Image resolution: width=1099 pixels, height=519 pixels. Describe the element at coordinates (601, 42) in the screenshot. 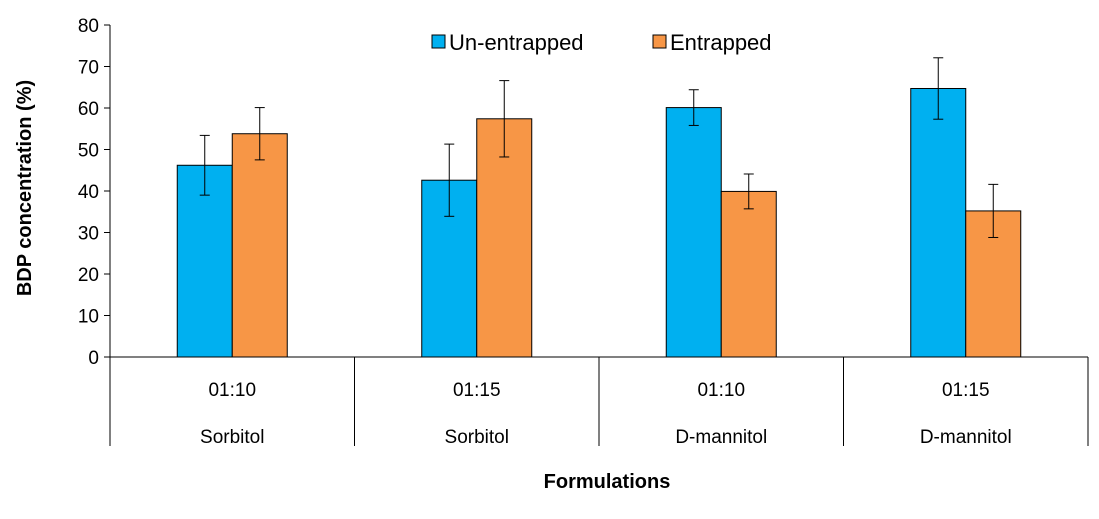

I see `legend: Un-entrapped Entrapped` at that location.